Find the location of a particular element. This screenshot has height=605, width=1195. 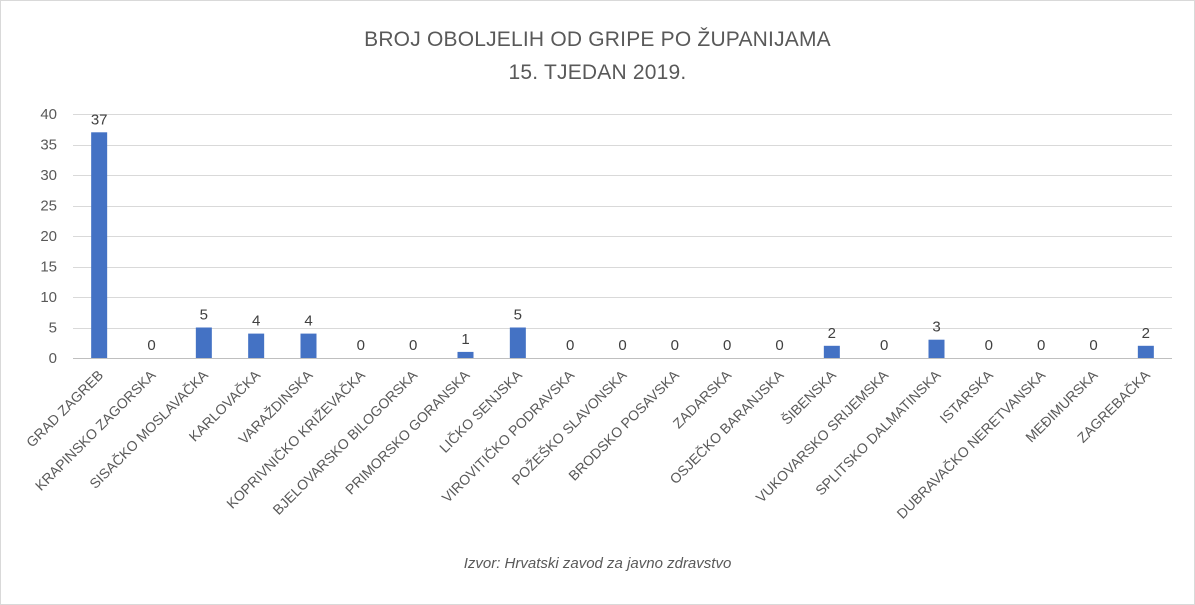

source-note: Izvor: Hrvatski zavod za javno zdravstvo is located at coordinates (597, 563).